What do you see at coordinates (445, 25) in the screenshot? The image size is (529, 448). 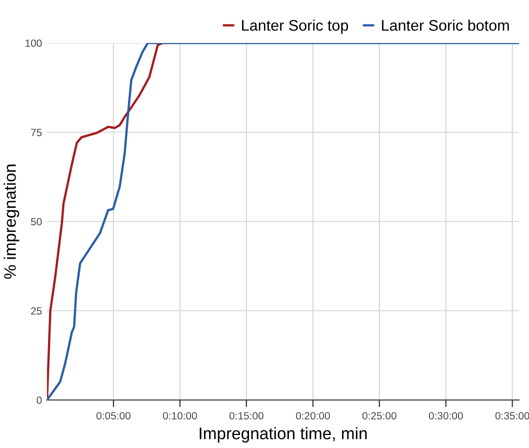 I see `legend-label: Lanter Soric botom` at bounding box center [445, 25].